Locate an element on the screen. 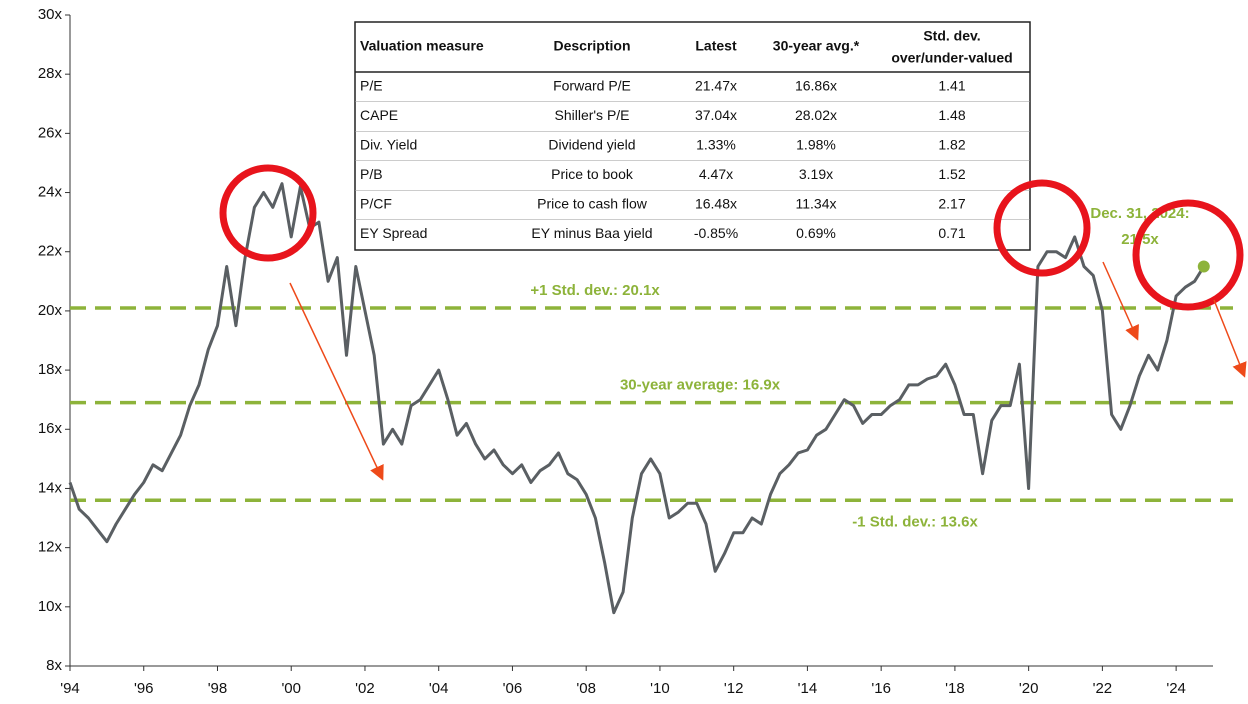  table-cell: P/E is located at coordinates (371, 86).